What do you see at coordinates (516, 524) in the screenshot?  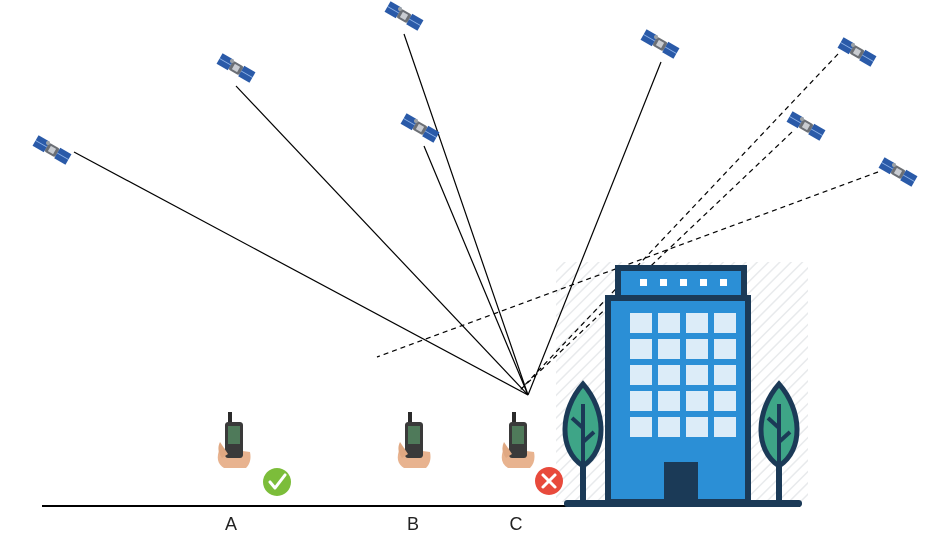 I see `position-label-c: C` at bounding box center [516, 524].